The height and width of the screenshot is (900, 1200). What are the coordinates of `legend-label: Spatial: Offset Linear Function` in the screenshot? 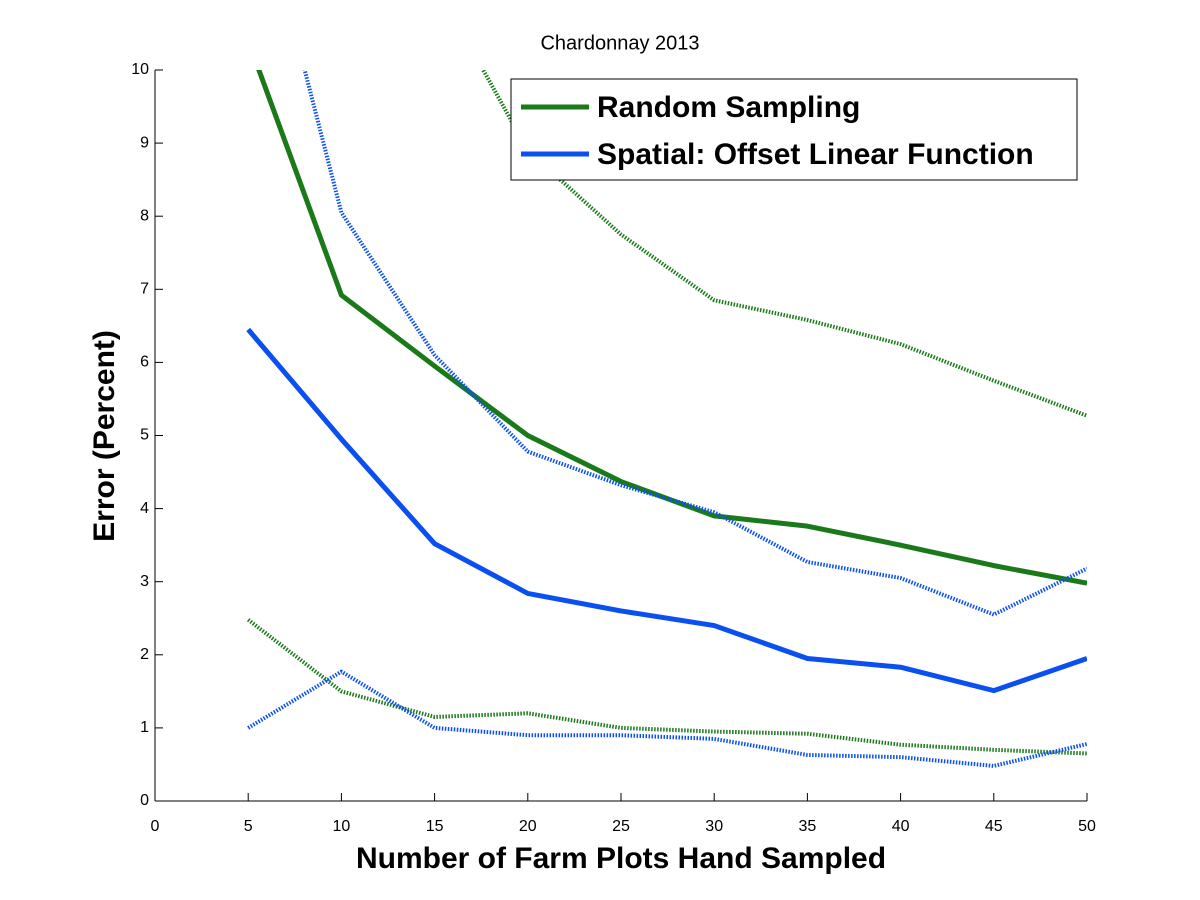 It's located at (815, 154).